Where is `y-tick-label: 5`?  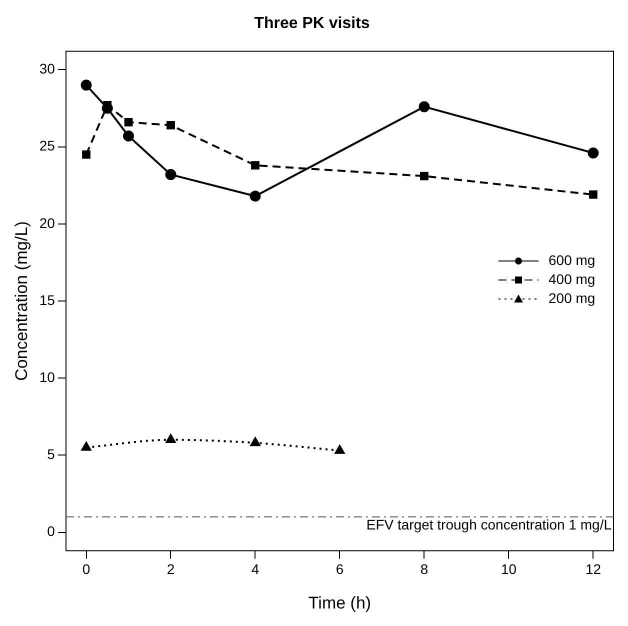
y-tick-label: 5 is located at coordinates (51, 454).